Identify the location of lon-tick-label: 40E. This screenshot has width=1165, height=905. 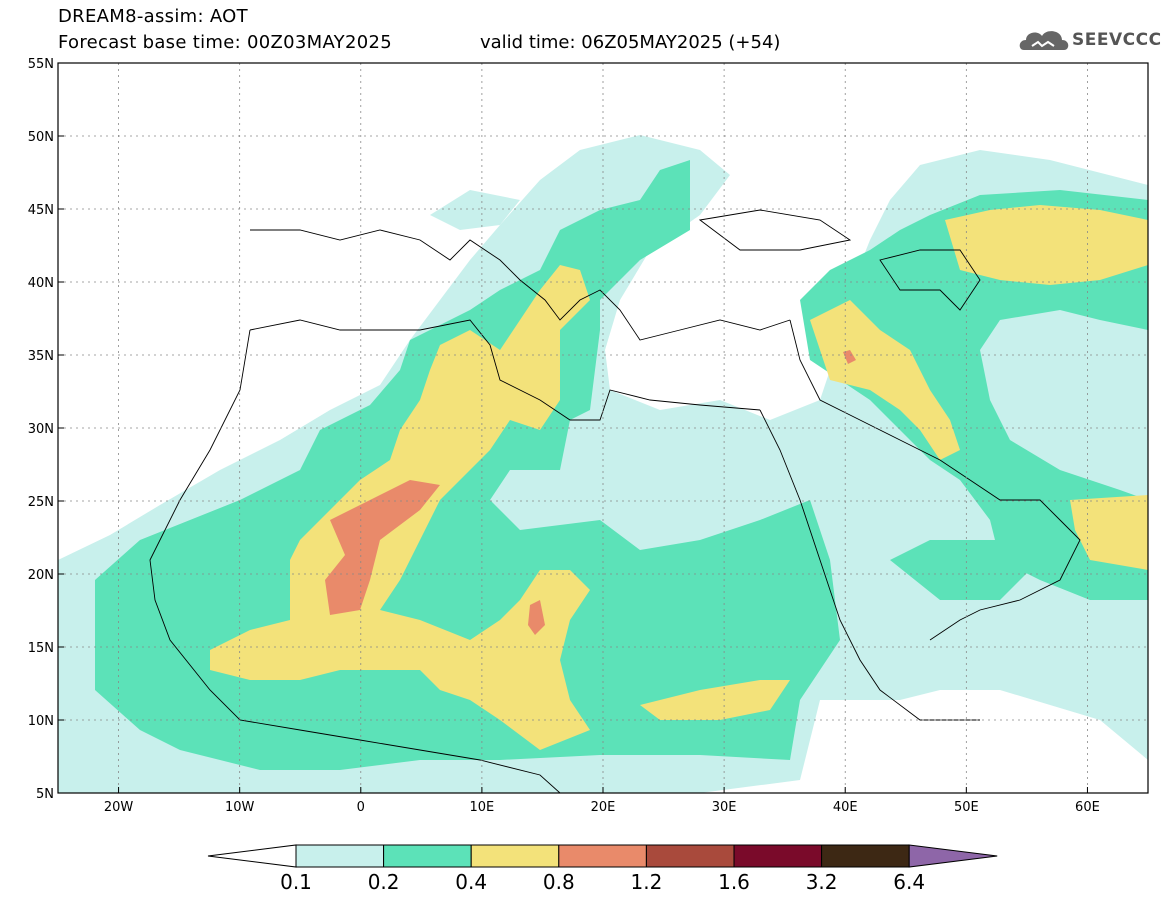
(845, 807).